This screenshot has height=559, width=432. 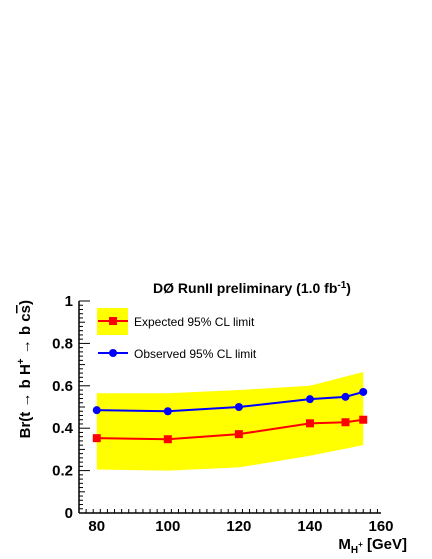 I want to click on x-axis-title-end: [GeV], so click(x=385, y=544).